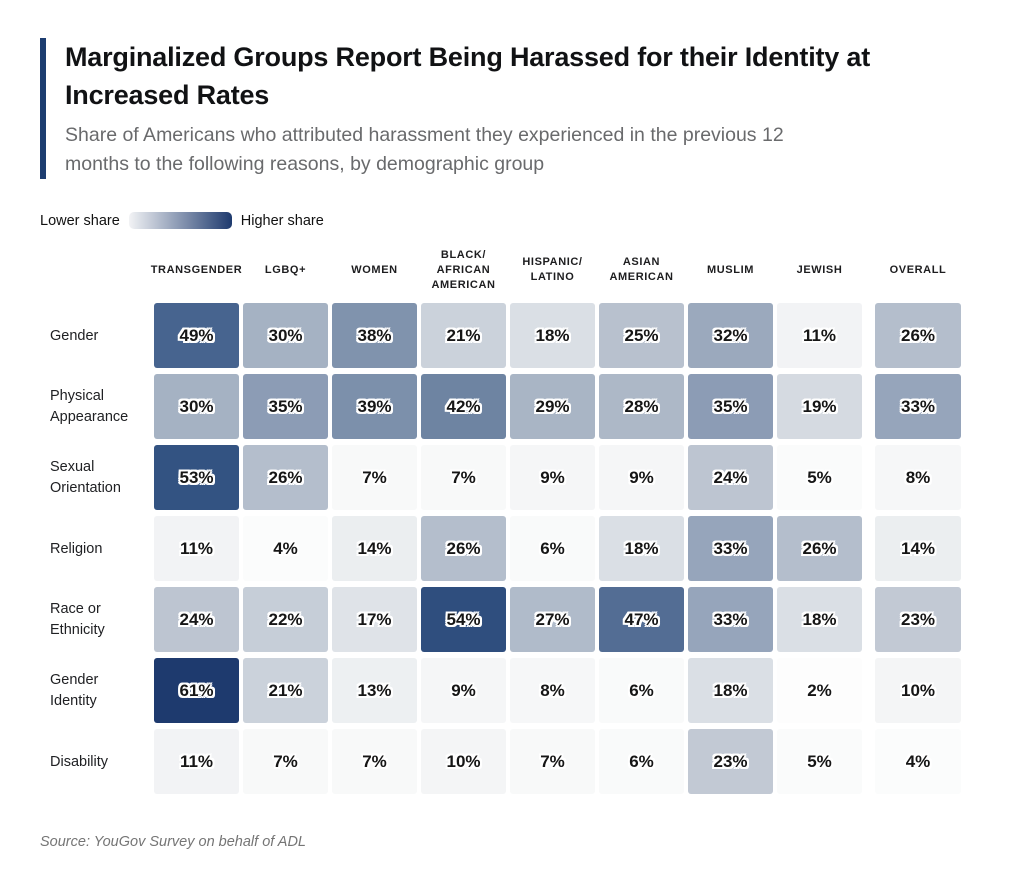  I want to click on heatmap-cell-sexual-orientation-hispanic-latino: 9%, so click(552, 478).